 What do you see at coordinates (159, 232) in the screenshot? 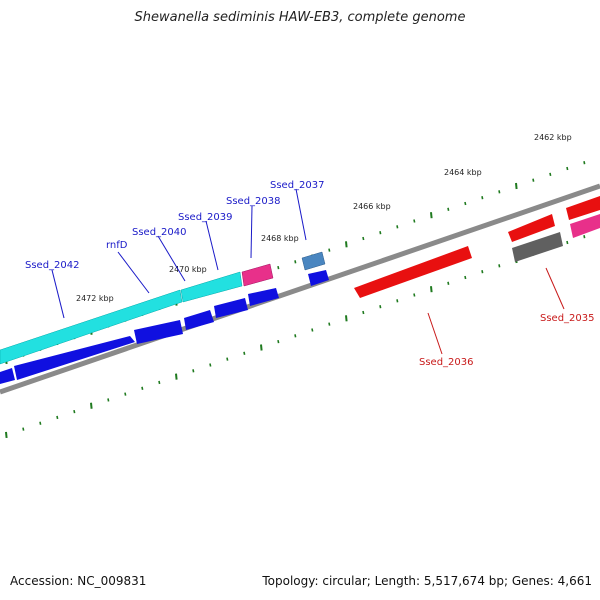
I see `gene-label-ssed-2040: Ssed_2040` at bounding box center [159, 232].